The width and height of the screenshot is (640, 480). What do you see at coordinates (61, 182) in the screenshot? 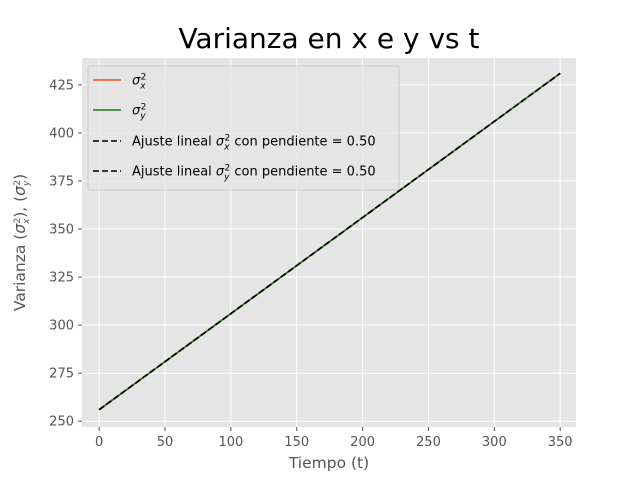
I see `y-tick-label: 375` at bounding box center [61, 182].